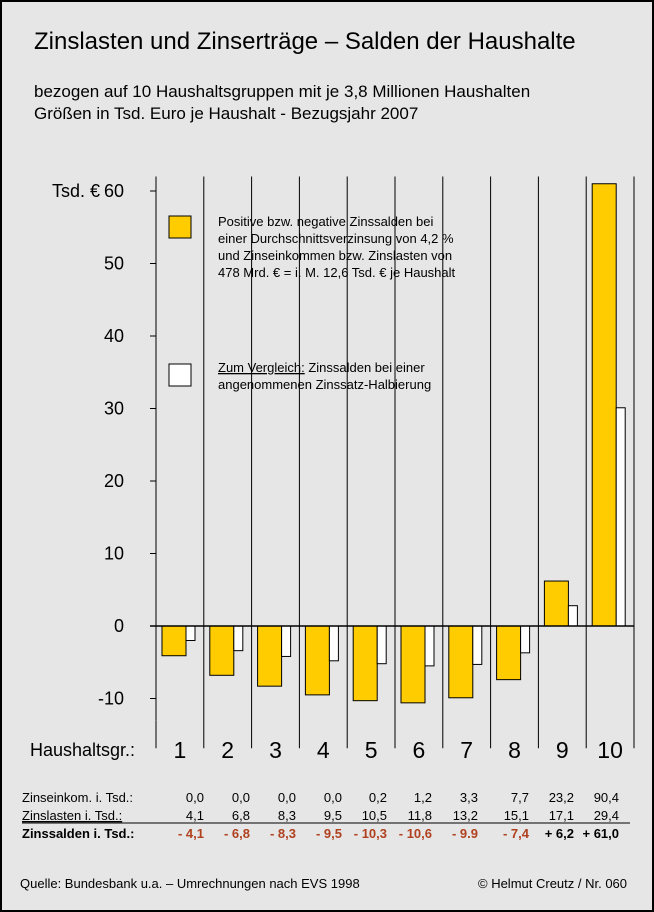  What do you see at coordinates (114, 264) in the screenshot?
I see `y-tick-label: 50` at bounding box center [114, 264].